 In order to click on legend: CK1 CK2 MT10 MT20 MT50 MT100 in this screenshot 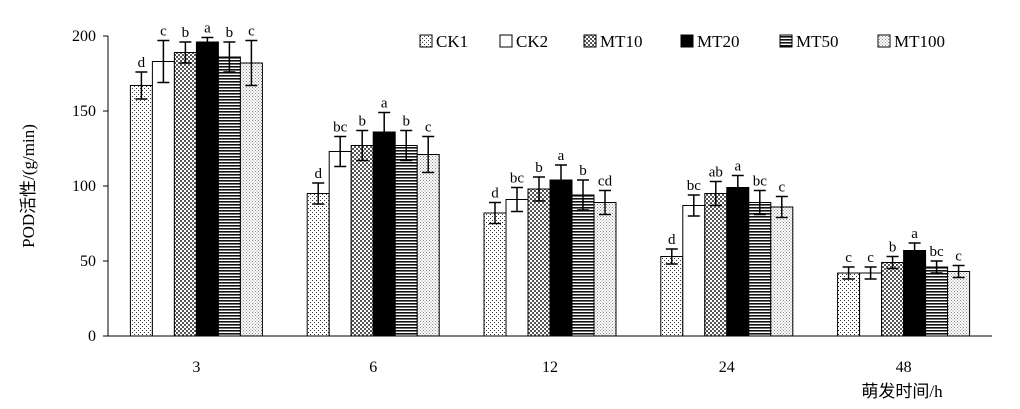, I will do `click(682, 41)`.